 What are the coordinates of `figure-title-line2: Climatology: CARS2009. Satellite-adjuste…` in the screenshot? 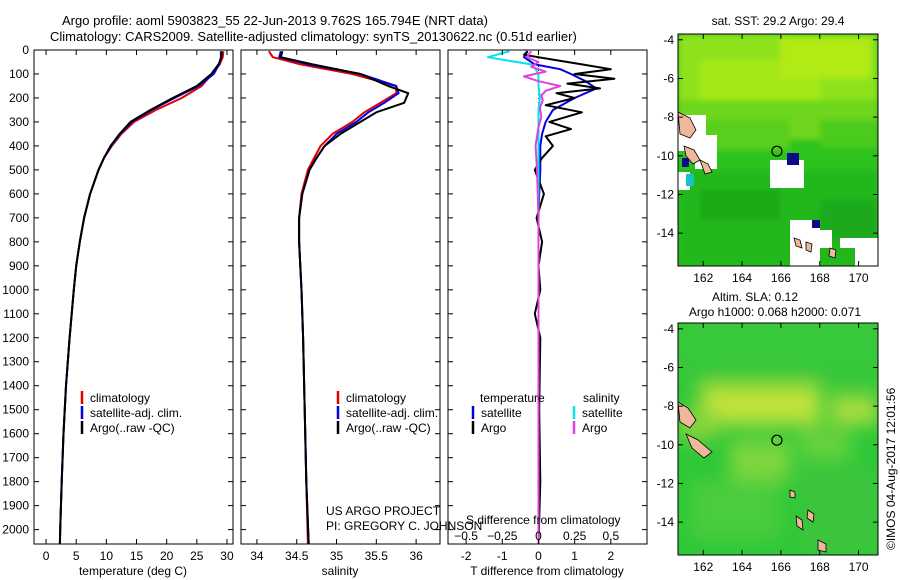 It's located at (313, 36).